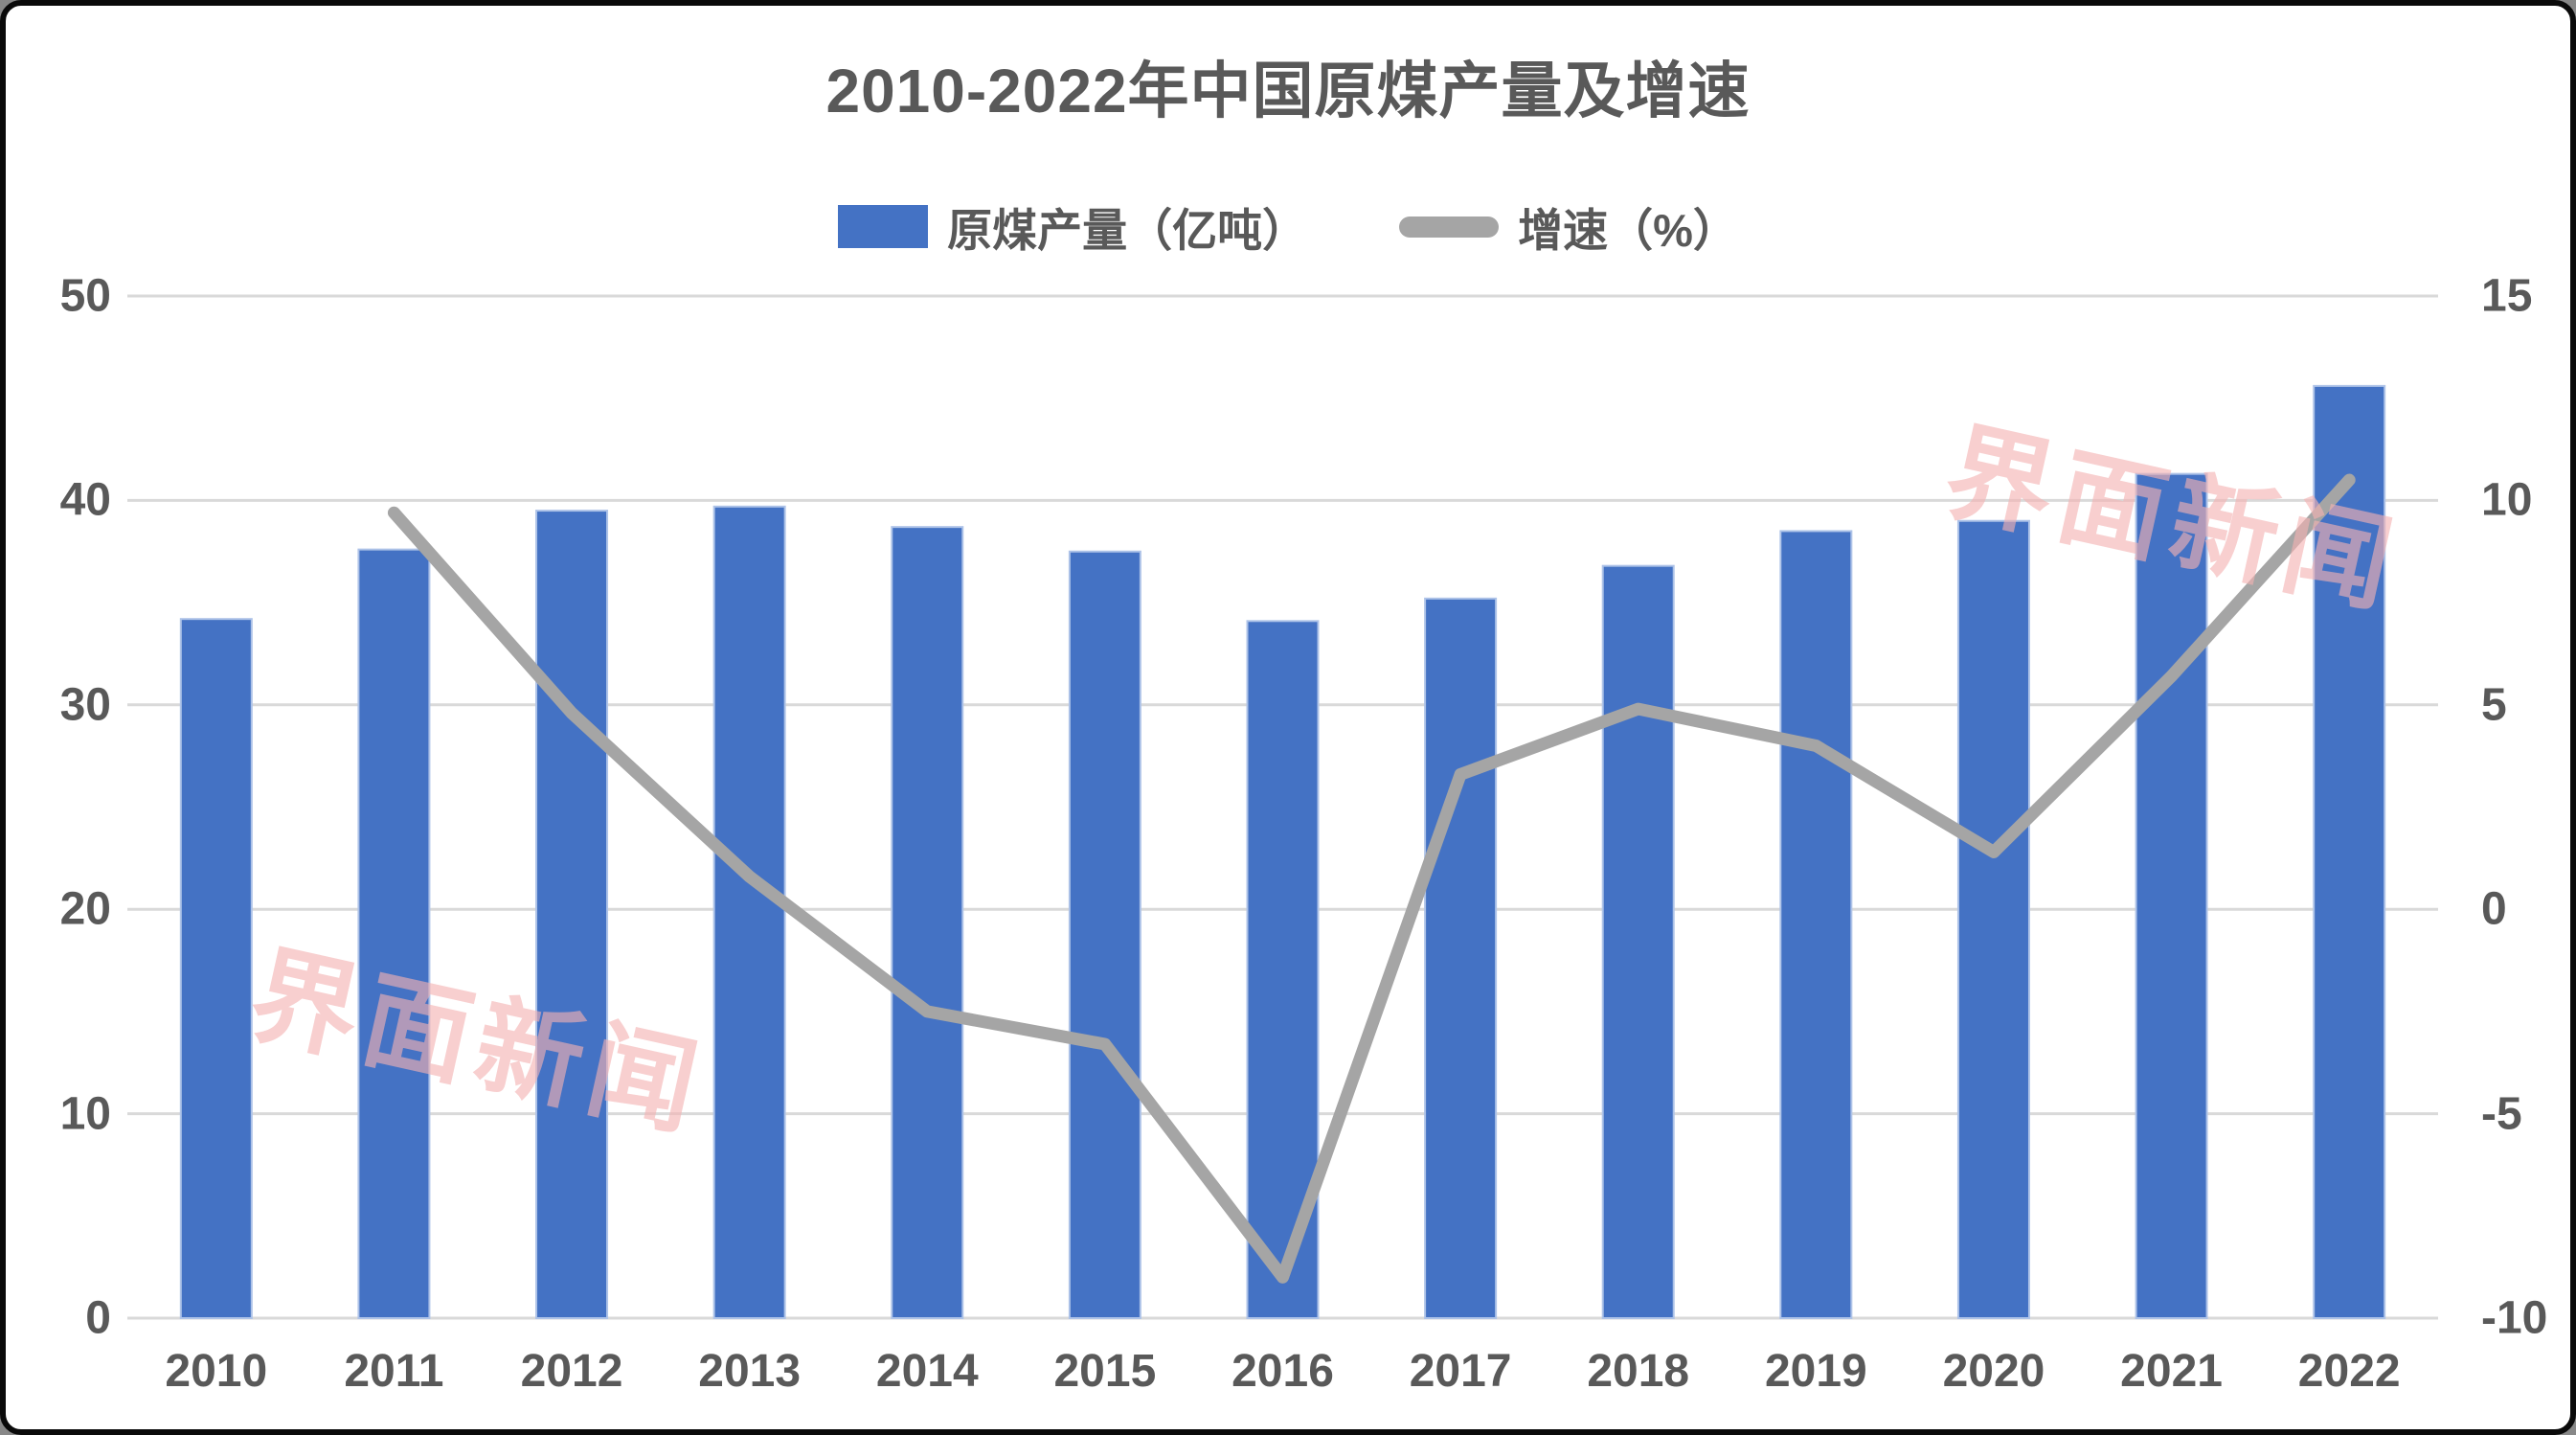 The height and width of the screenshot is (1435, 2576). Describe the element at coordinates (85, 296) in the screenshot. I see `left-tick-50: 50` at that location.